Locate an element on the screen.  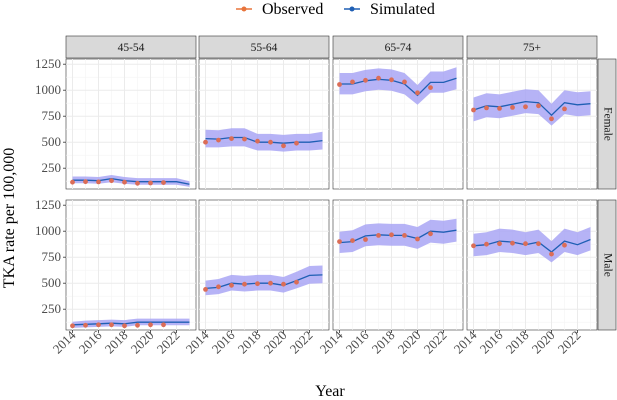
facet-strip-col-1: 55-64 is located at coordinates (264, 47).